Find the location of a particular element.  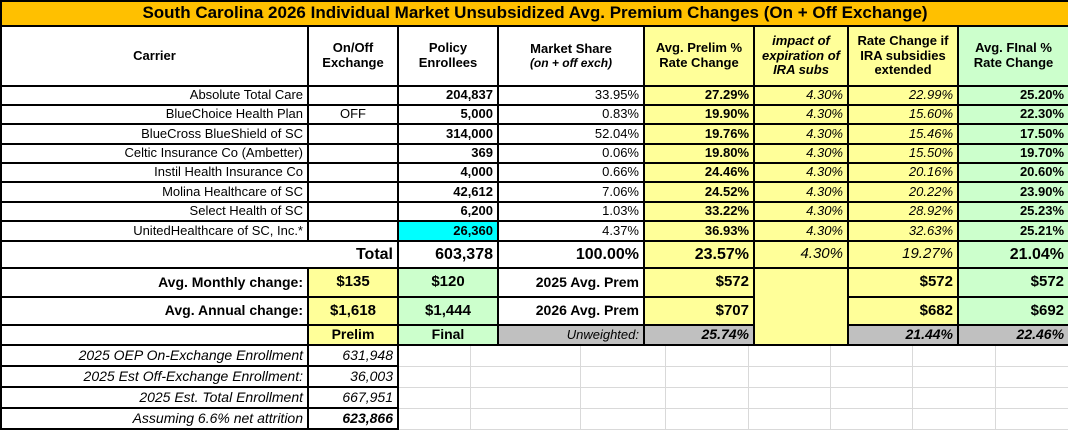

market-share-value: 0.83% is located at coordinates (571, 114).